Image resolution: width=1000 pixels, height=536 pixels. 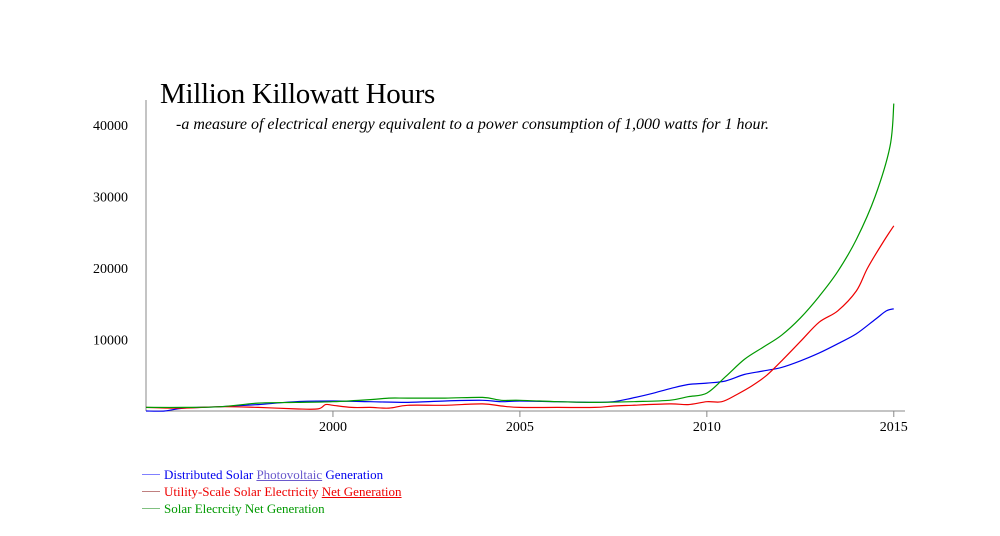 I want to click on legend-item-solar-electricity: Solar Elecrcity Net Generation, so click(x=272, y=508).